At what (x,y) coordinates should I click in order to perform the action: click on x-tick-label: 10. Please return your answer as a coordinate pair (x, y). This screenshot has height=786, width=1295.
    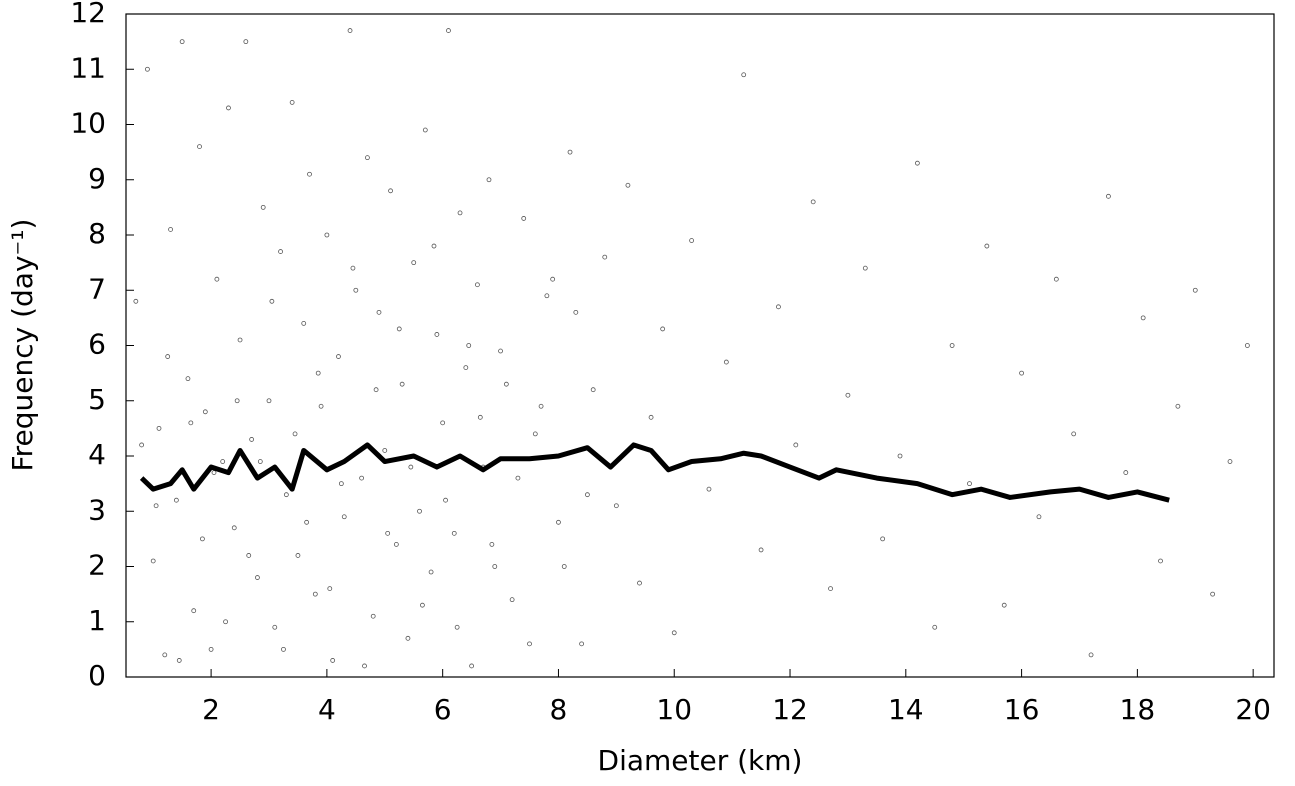
    Looking at the image, I should click on (674, 709).